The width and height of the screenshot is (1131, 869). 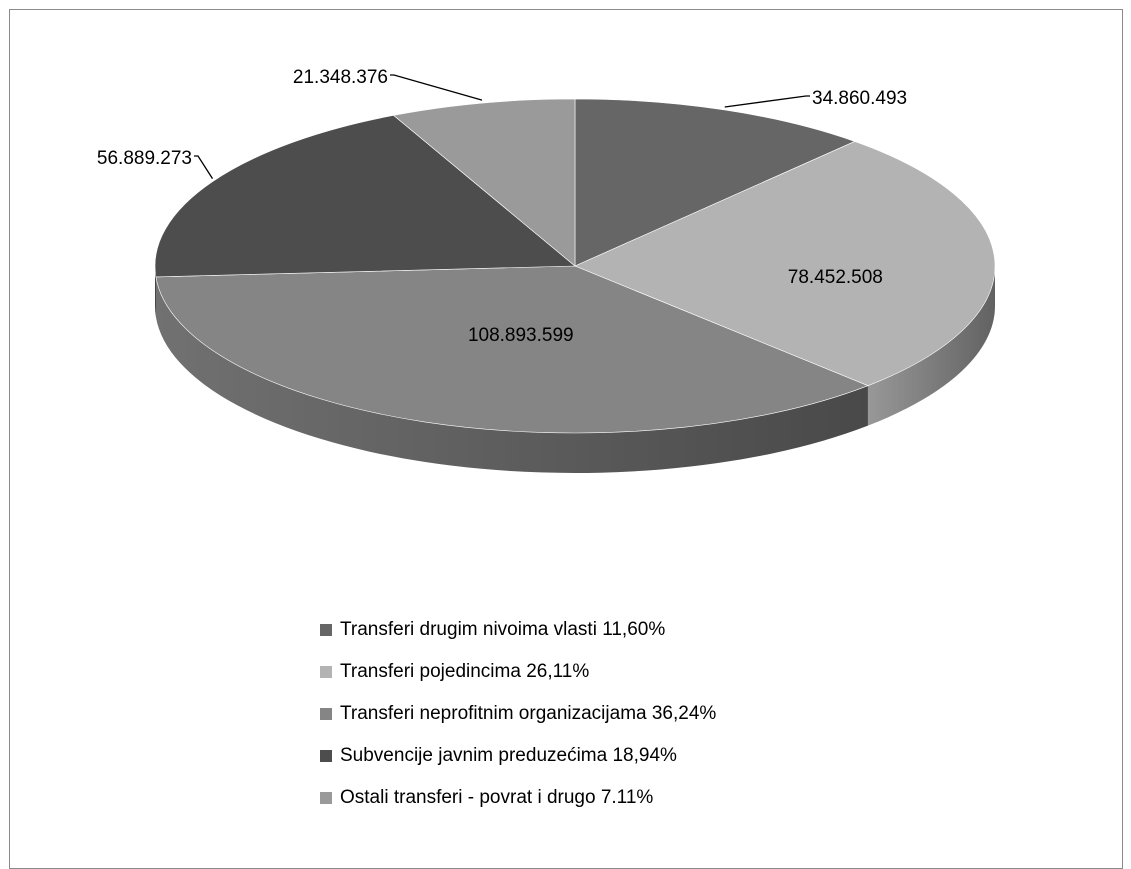 What do you see at coordinates (465, 671) in the screenshot?
I see `legend-label: Transferi pojedincima 26,11%` at bounding box center [465, 671].